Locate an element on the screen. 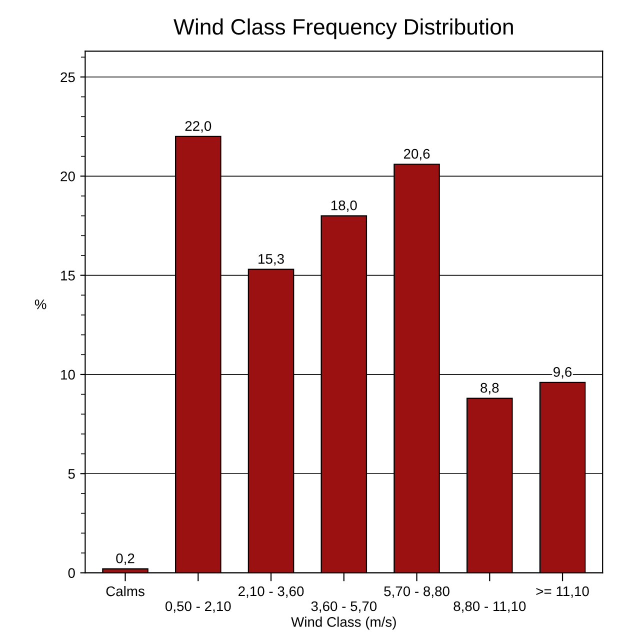  y-axis-title: % is located at coordinates (40, 304).